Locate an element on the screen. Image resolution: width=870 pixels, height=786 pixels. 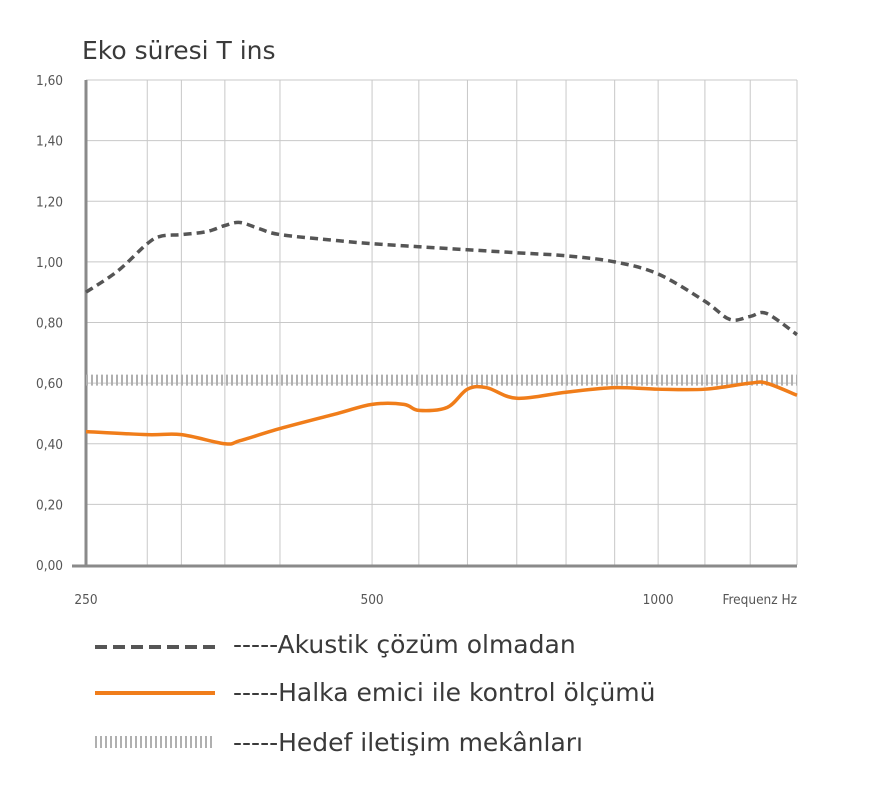
legend-label-2: -----Halka emici ile kontrol ölçümü is located at coordinates (444, 692).